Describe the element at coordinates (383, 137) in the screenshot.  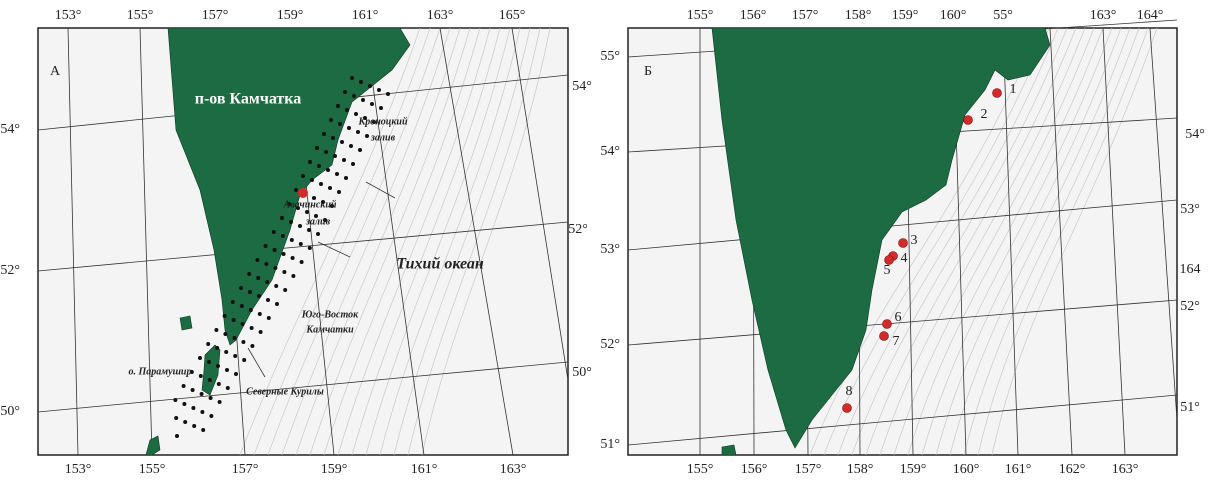
I see `place-name: залив` at that location.